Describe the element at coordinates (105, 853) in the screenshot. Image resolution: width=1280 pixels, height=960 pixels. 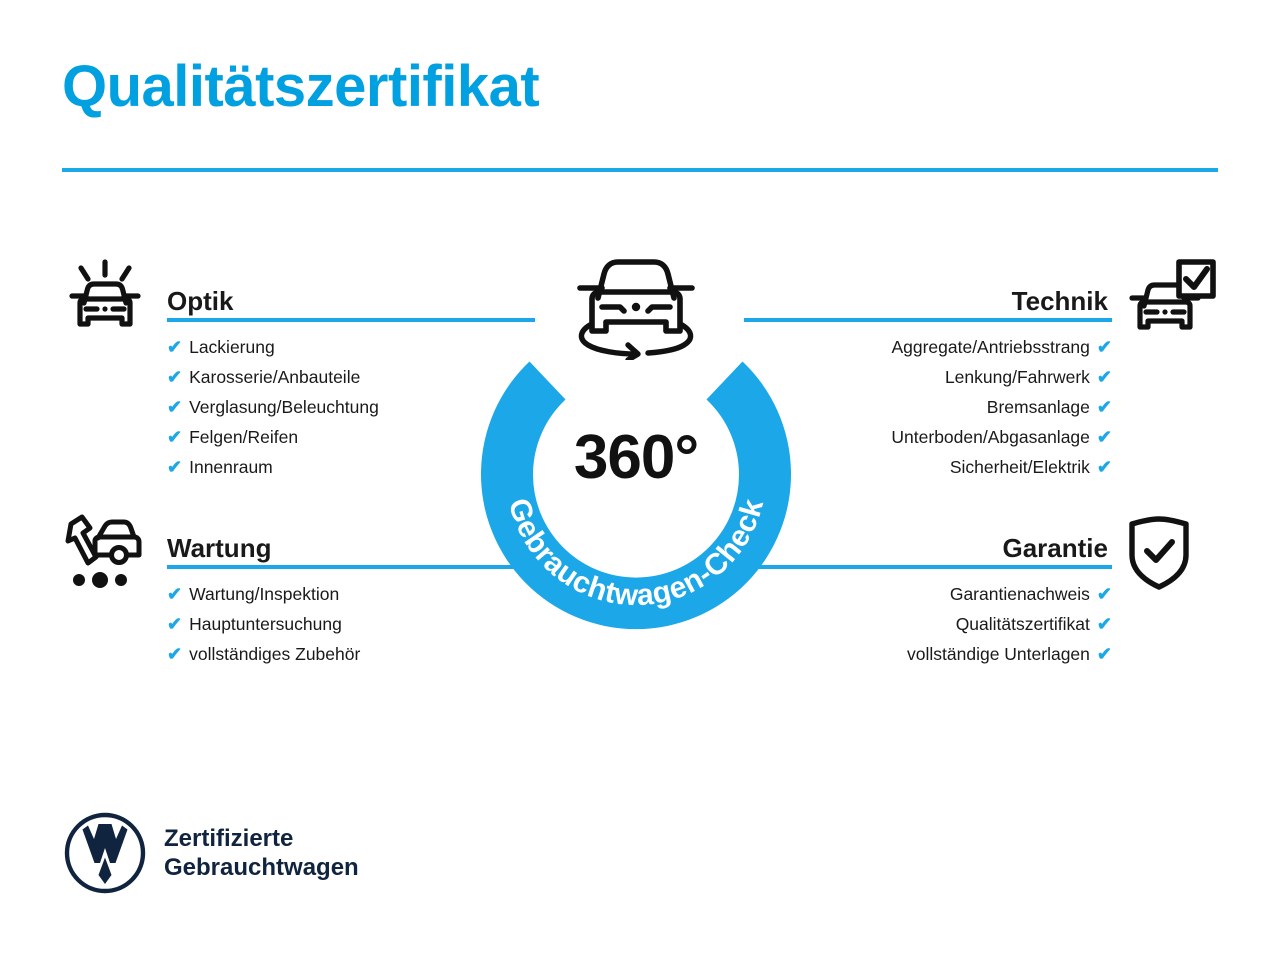
I see `vw-logo` at that location.